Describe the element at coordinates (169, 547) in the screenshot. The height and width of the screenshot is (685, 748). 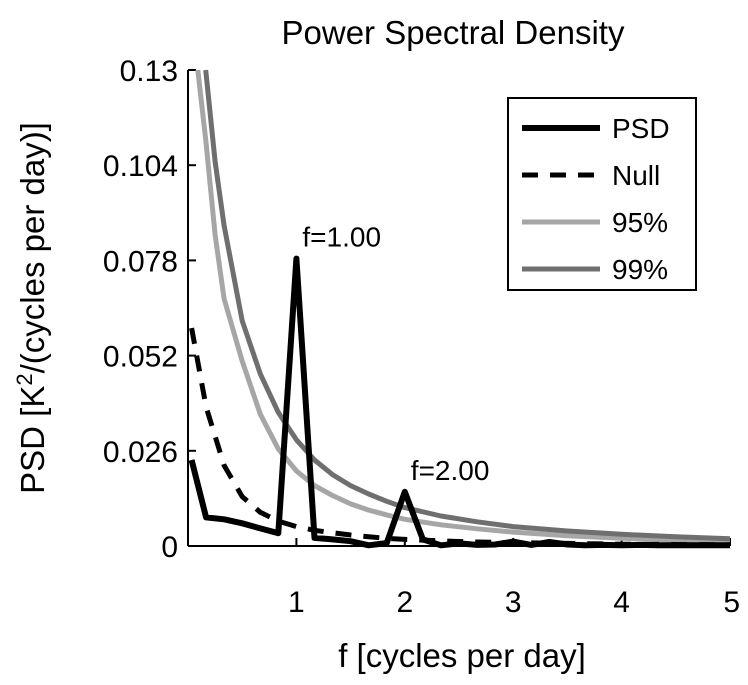
I see `y-tick-label: 0` at that location.